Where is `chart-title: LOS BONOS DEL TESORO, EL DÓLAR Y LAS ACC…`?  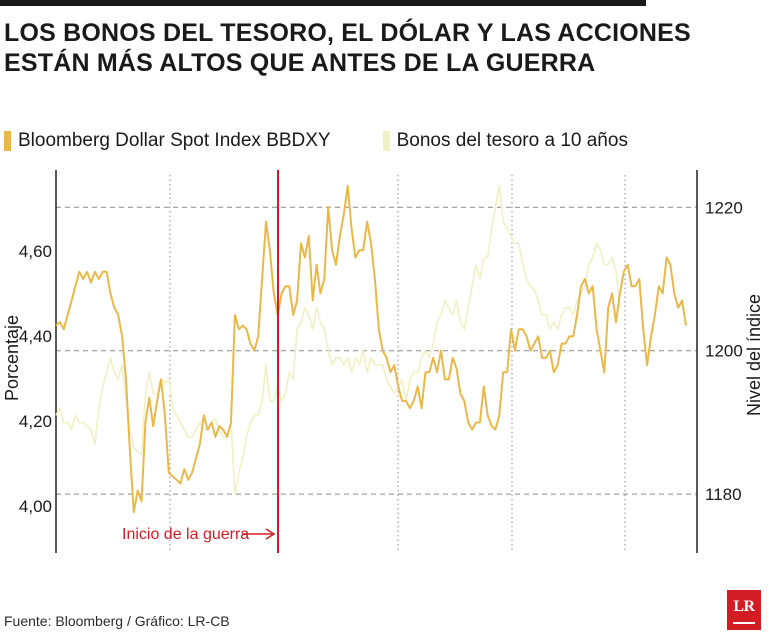
chart-title: LOS BONOS DEL TESORO, EL DÓLAR Y LAS ACC… is located at coordinates (347, 48).